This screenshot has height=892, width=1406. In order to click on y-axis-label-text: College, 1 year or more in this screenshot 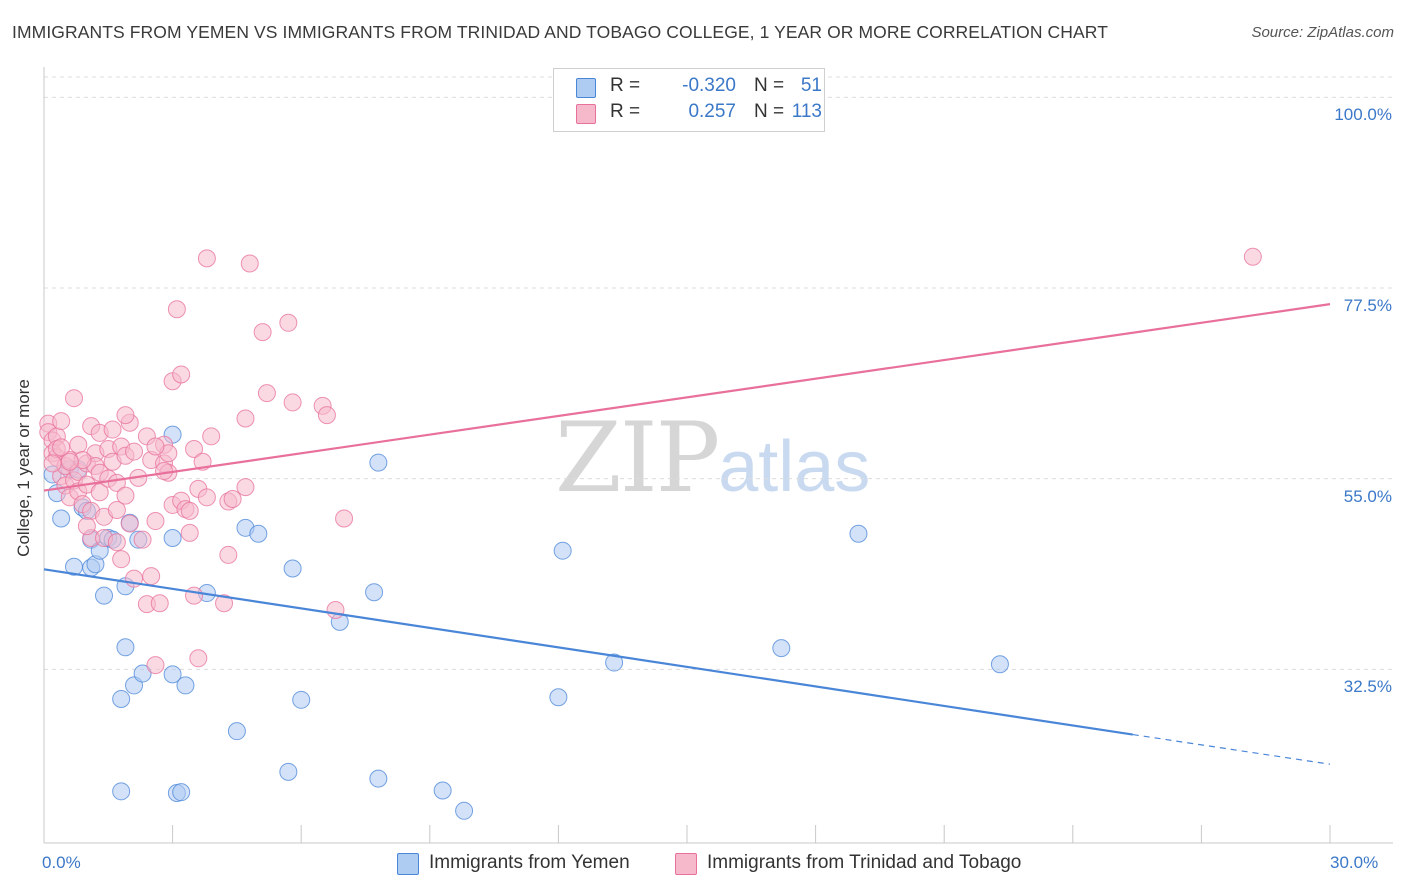, I will do `click(23, 468)`.